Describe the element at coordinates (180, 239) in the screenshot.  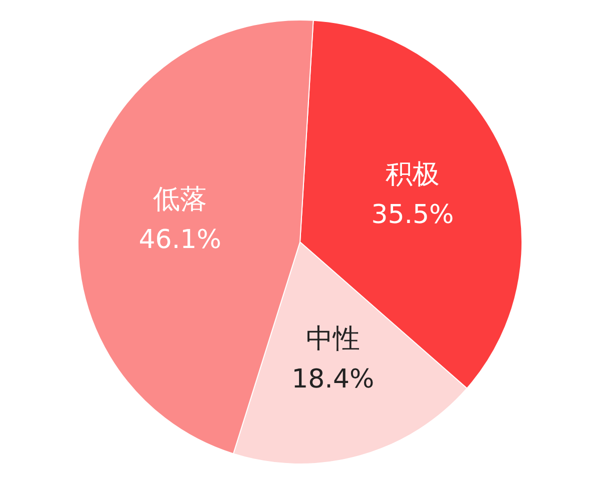
I see `data-label: 46.1%` at that location.